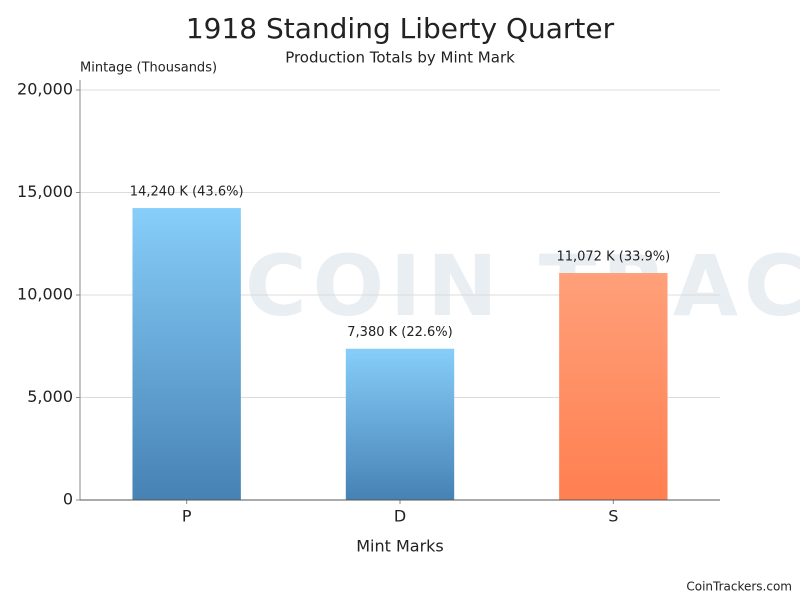 The height and width of the screenshot is (600, 800). I want to click on data-label: 11,072 K (33.9%), so click(613, 257).